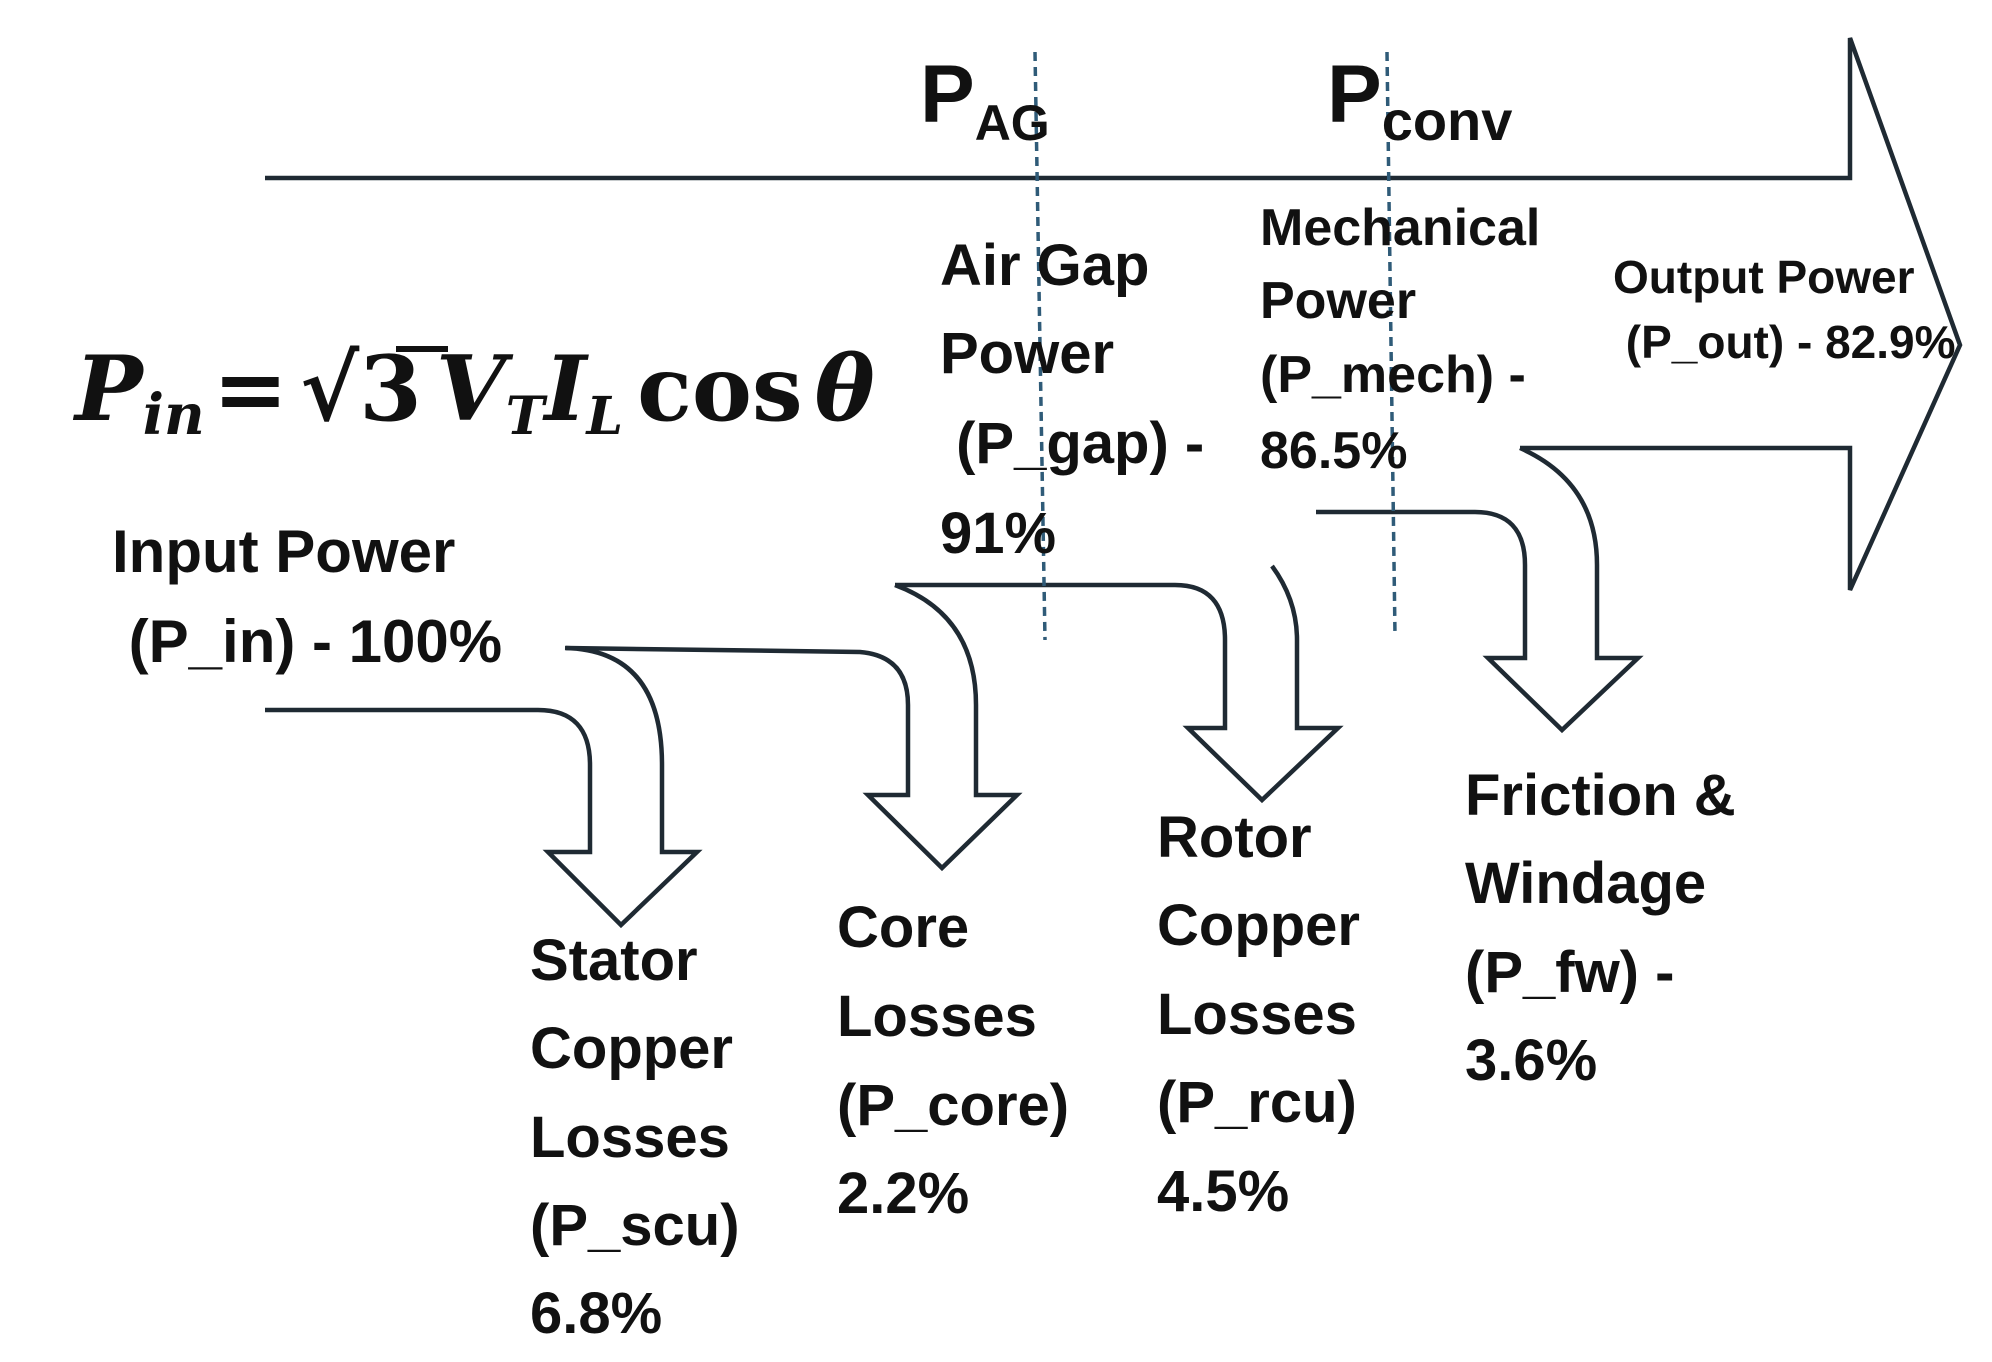 Image resolution: width=1992 pixels, height=1362 pixels. I want to click on eq-root-sign: √, so click(330, 389).